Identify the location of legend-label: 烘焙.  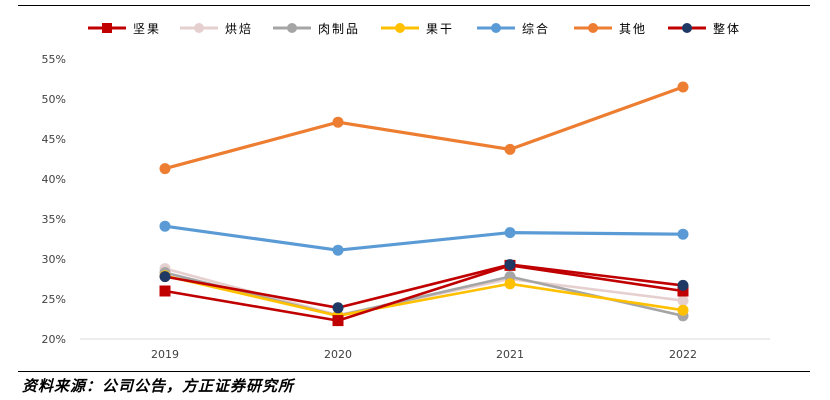
(239, 28).